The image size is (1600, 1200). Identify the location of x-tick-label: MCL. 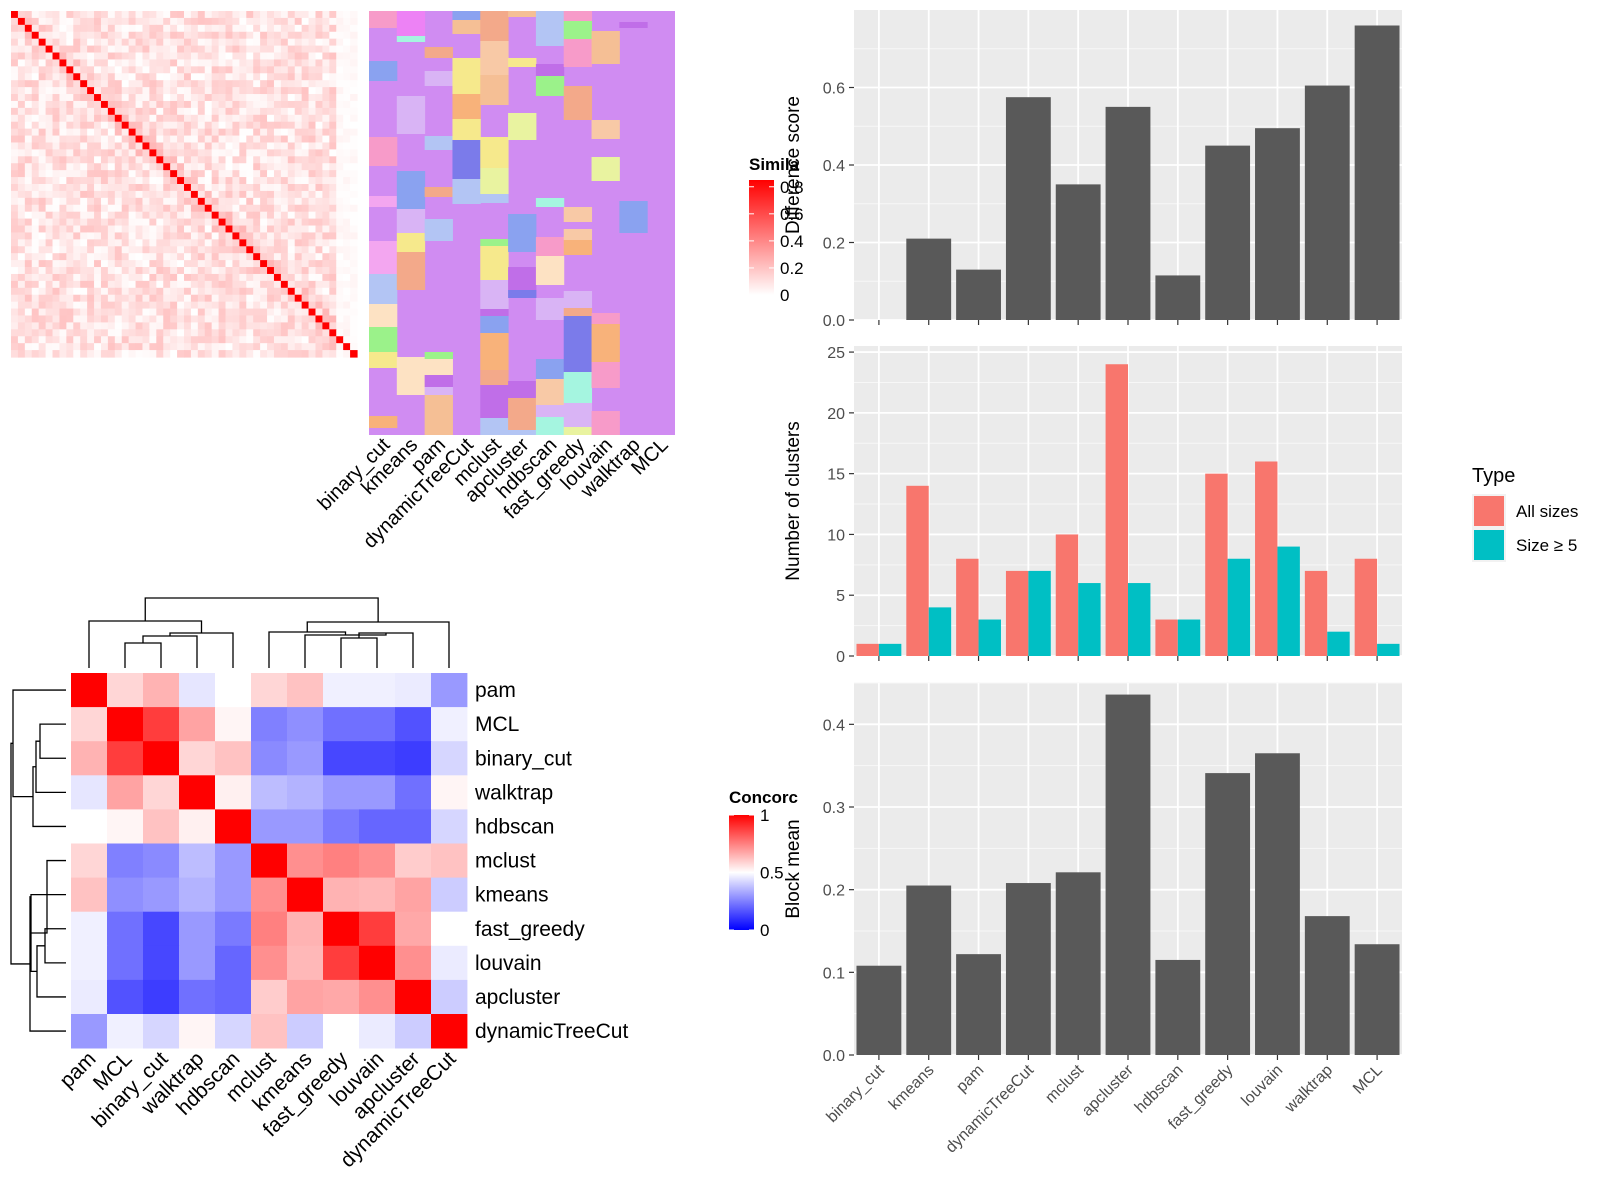
(1368, 1080).